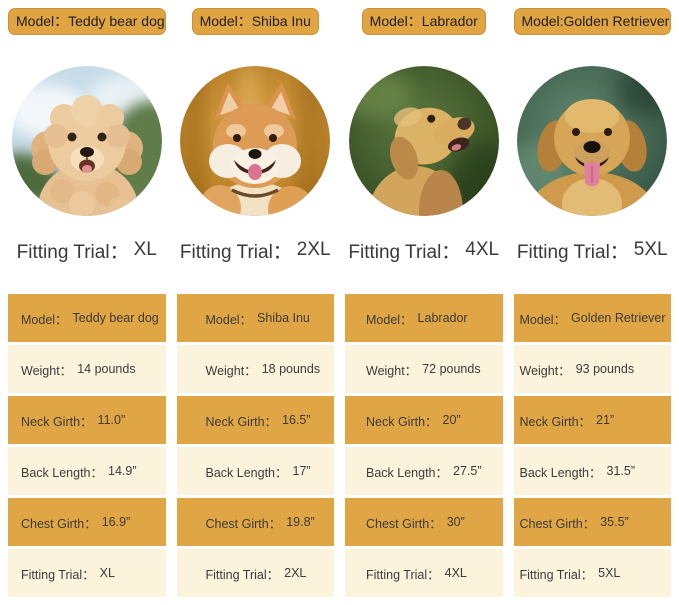 The image size is (679, 605). Describe the element at coordinates (592, 573) in the screenshot. I see `table-row-fitting-trial: Fitting Trial： 5XL` at that location.